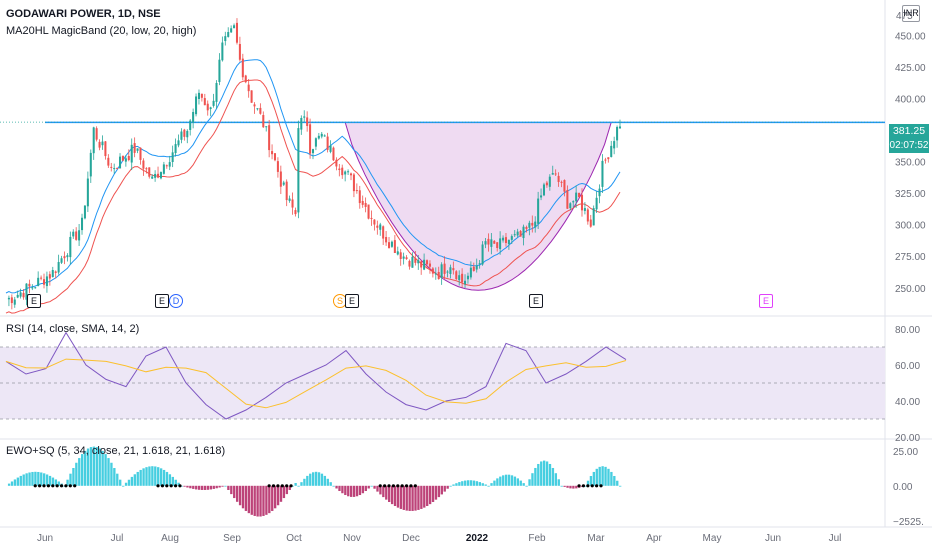  I want to click on price-axis-label: 425.00, so click(910, 68).